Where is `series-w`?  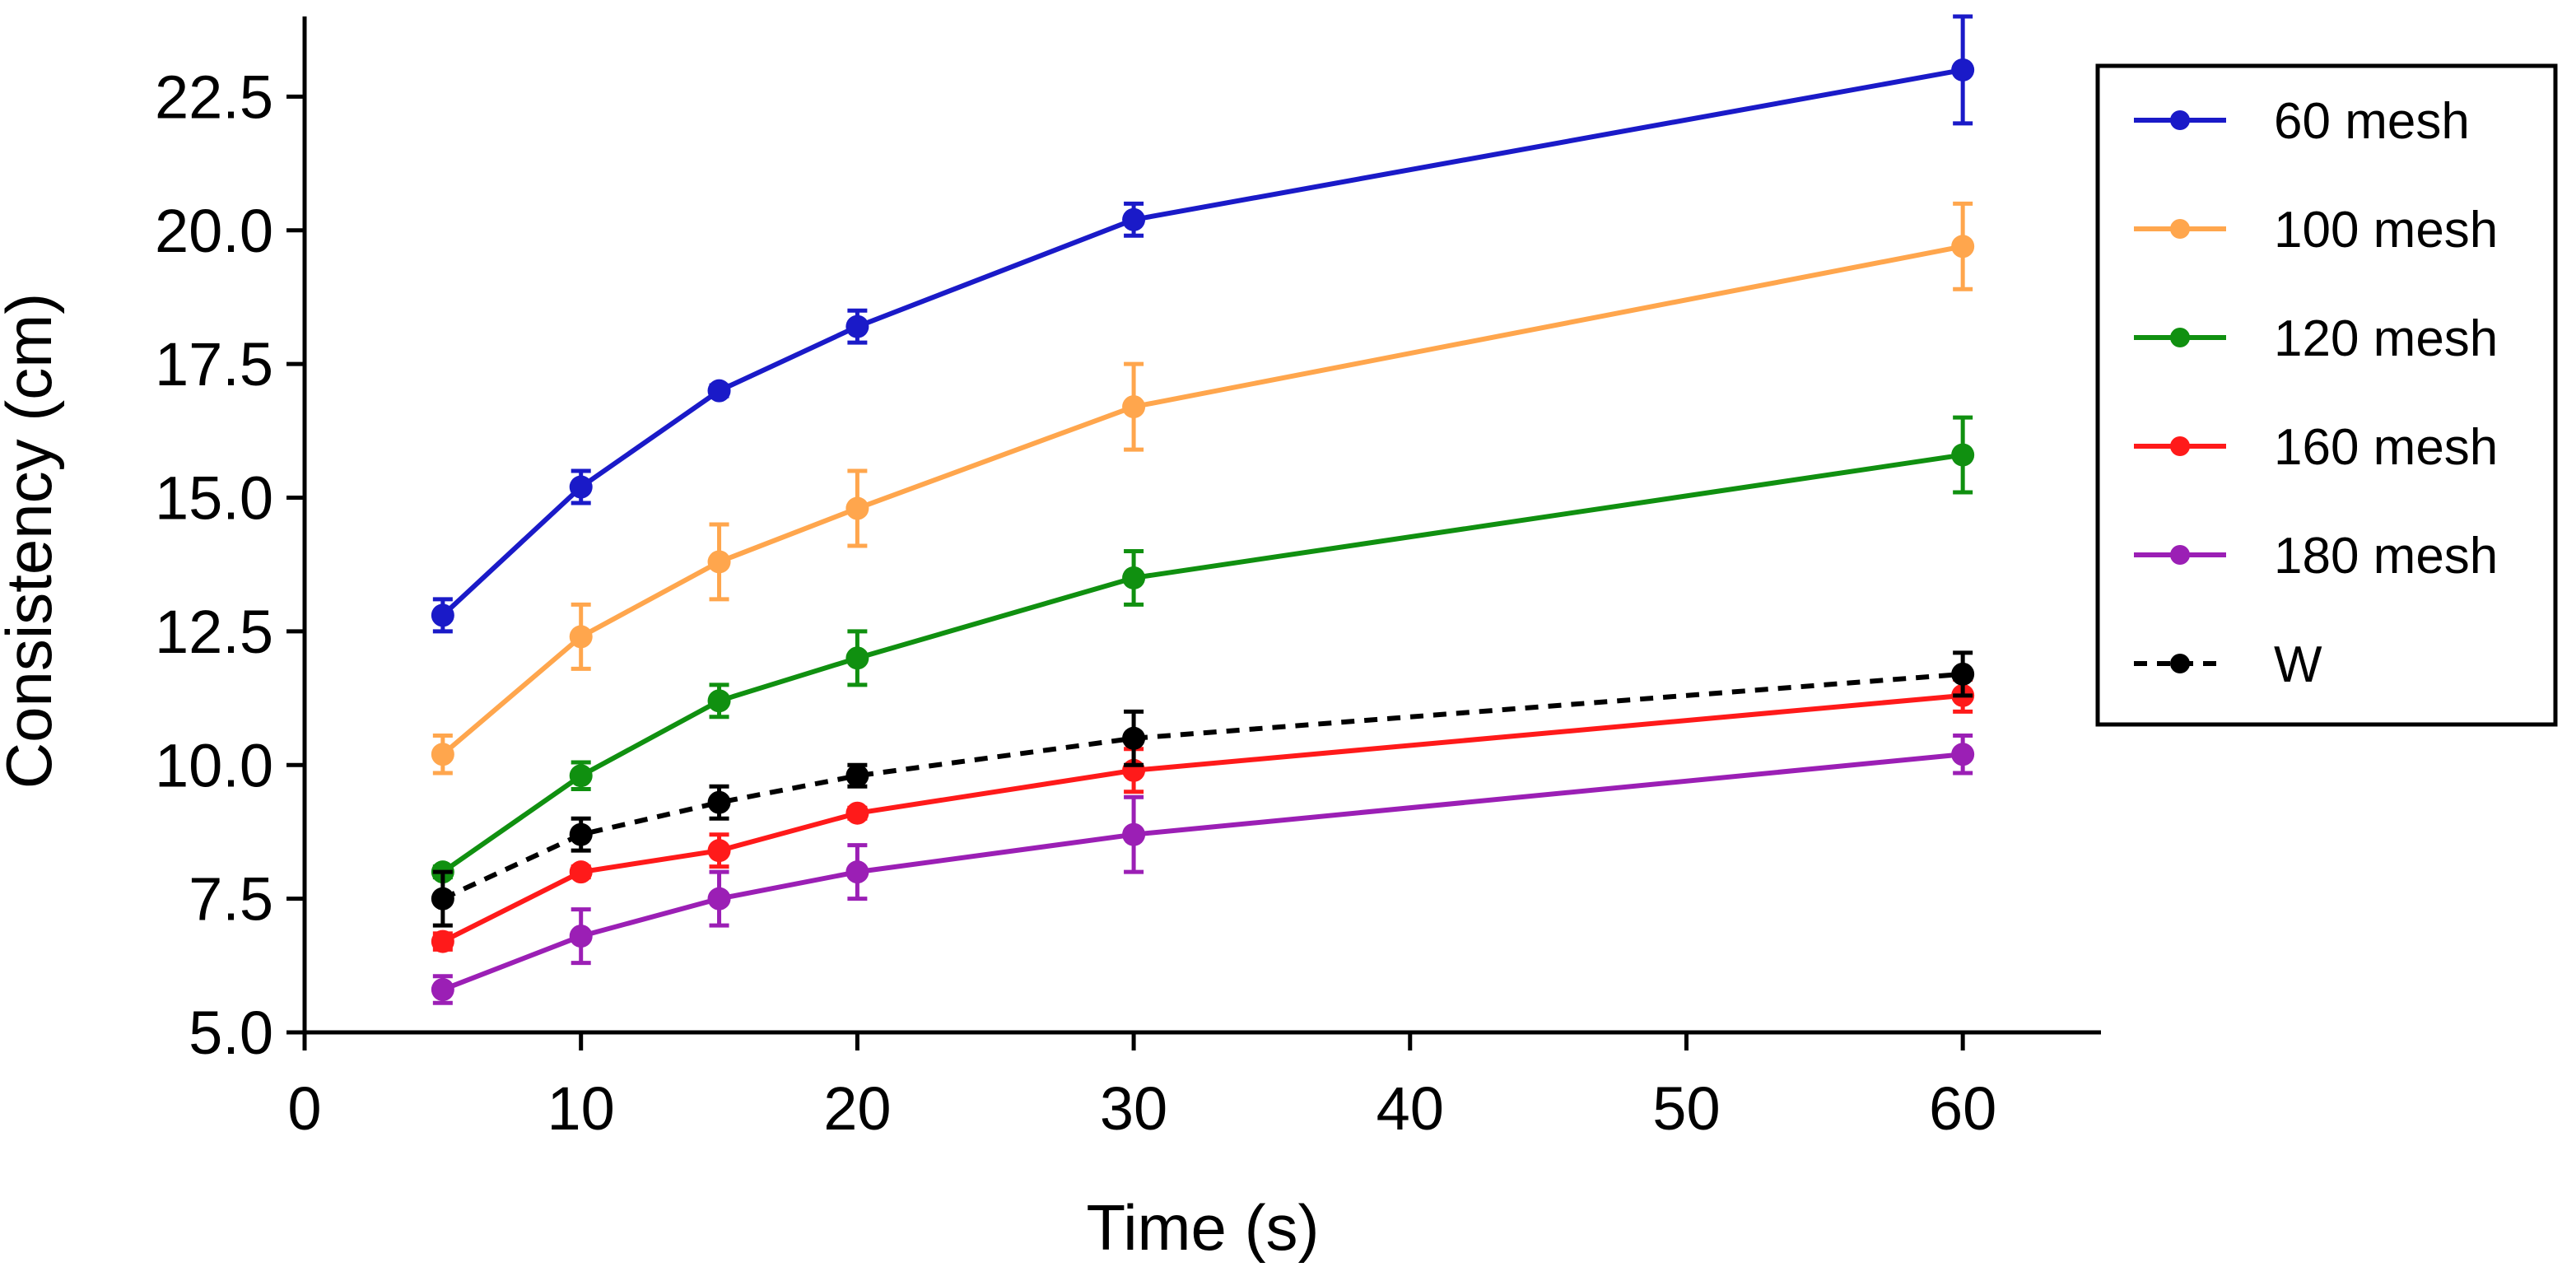
series-w is located at coordinates (1203, 789).